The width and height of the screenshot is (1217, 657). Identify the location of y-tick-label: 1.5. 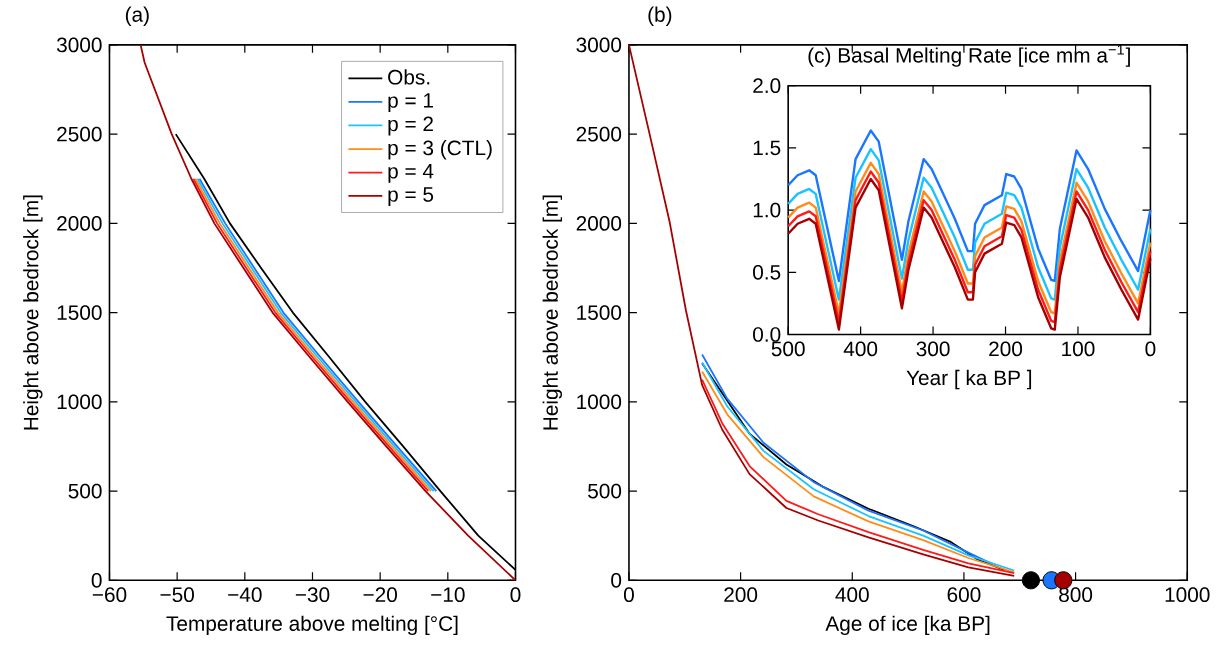
(767, 148).